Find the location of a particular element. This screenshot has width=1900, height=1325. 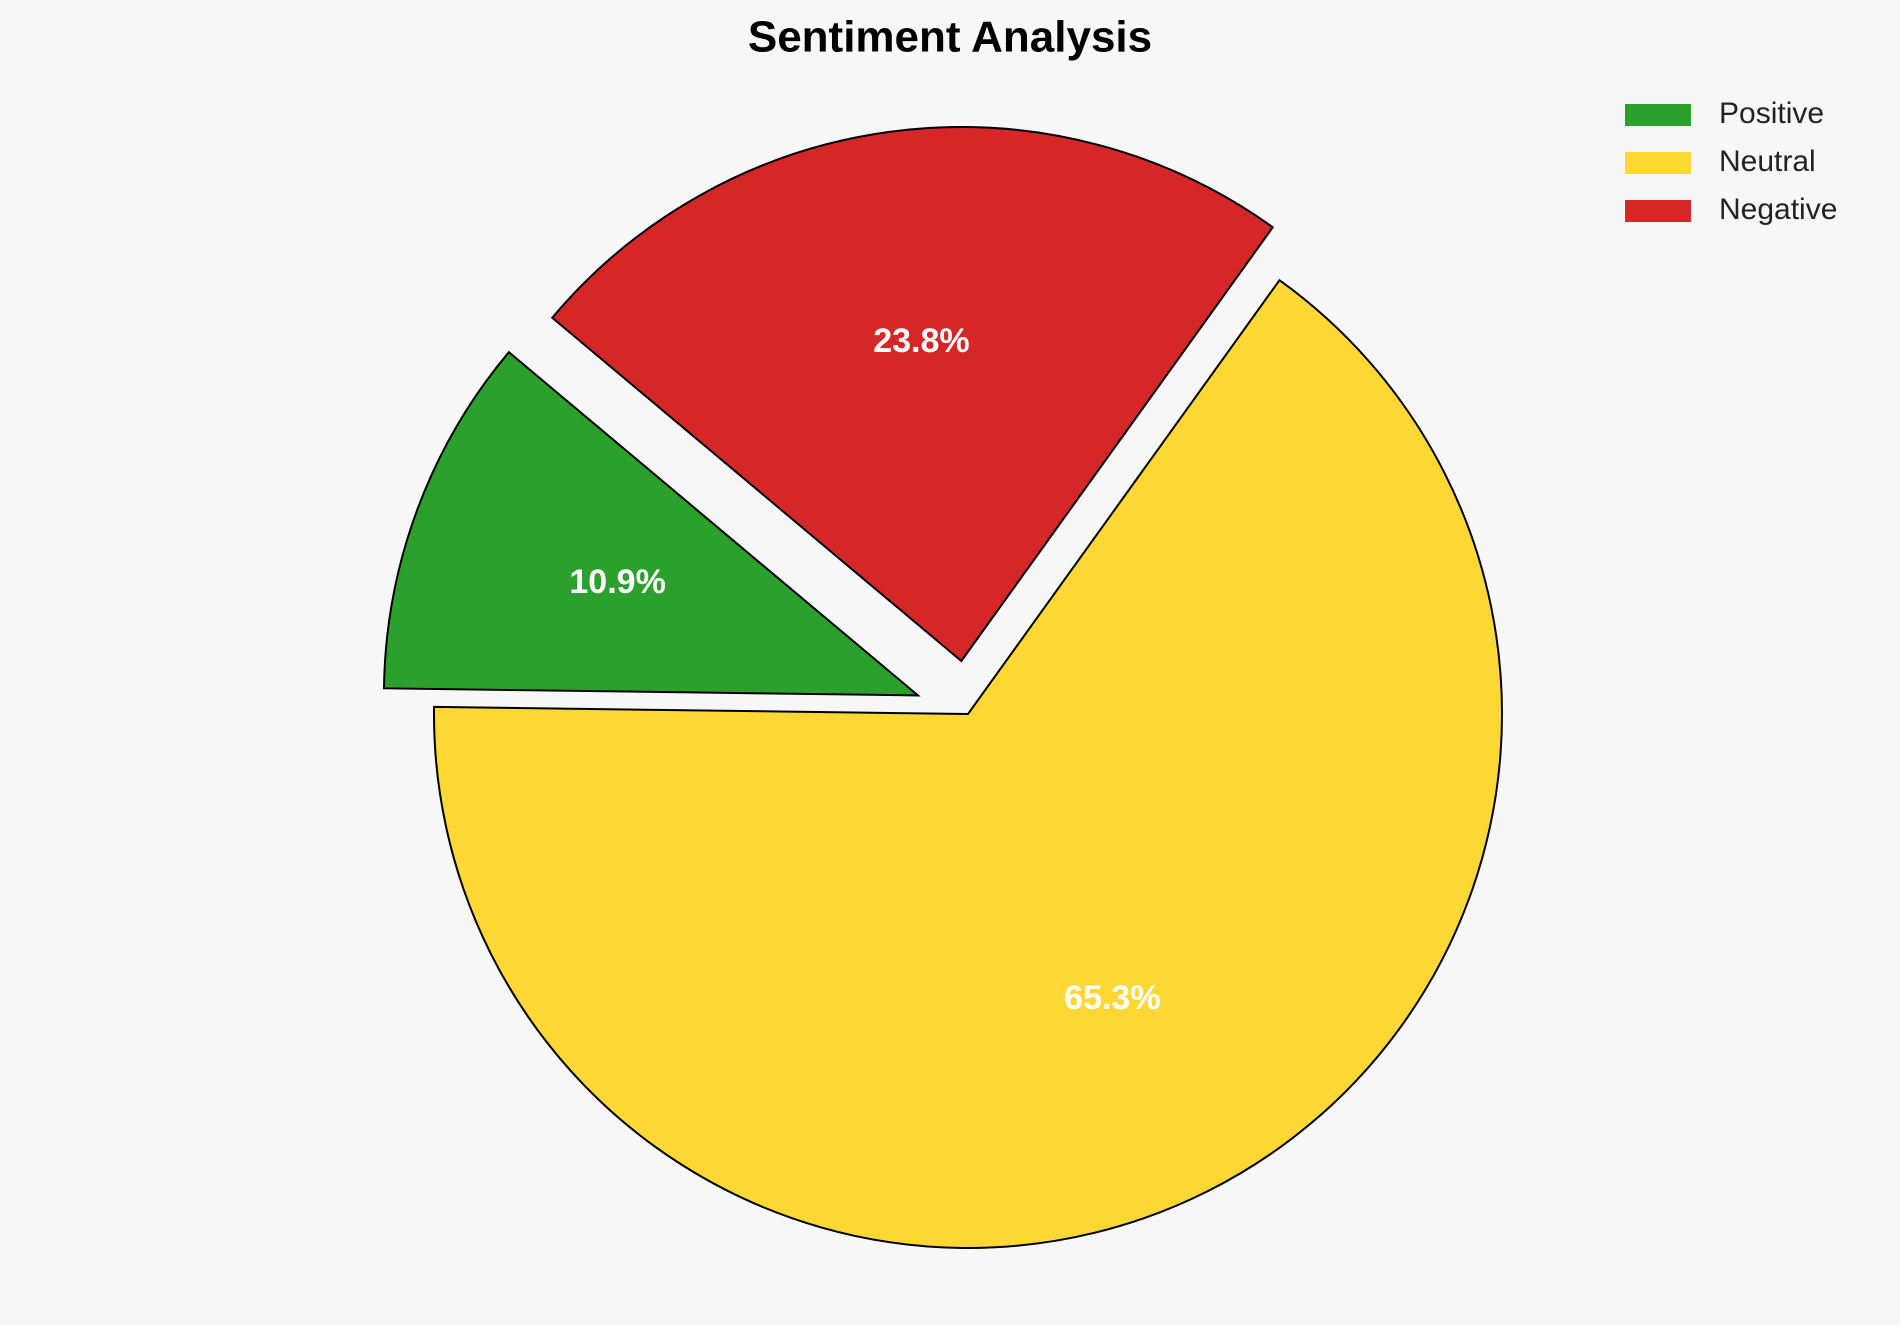

chart-title: Sentiment Analysis is located at coordinates (950, 37).